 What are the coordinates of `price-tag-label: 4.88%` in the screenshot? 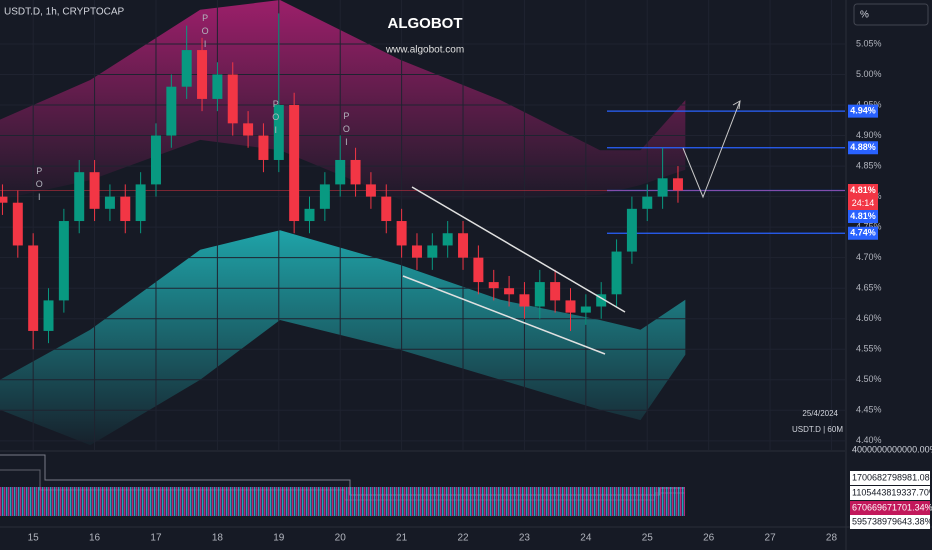 It's located at (863, 147).